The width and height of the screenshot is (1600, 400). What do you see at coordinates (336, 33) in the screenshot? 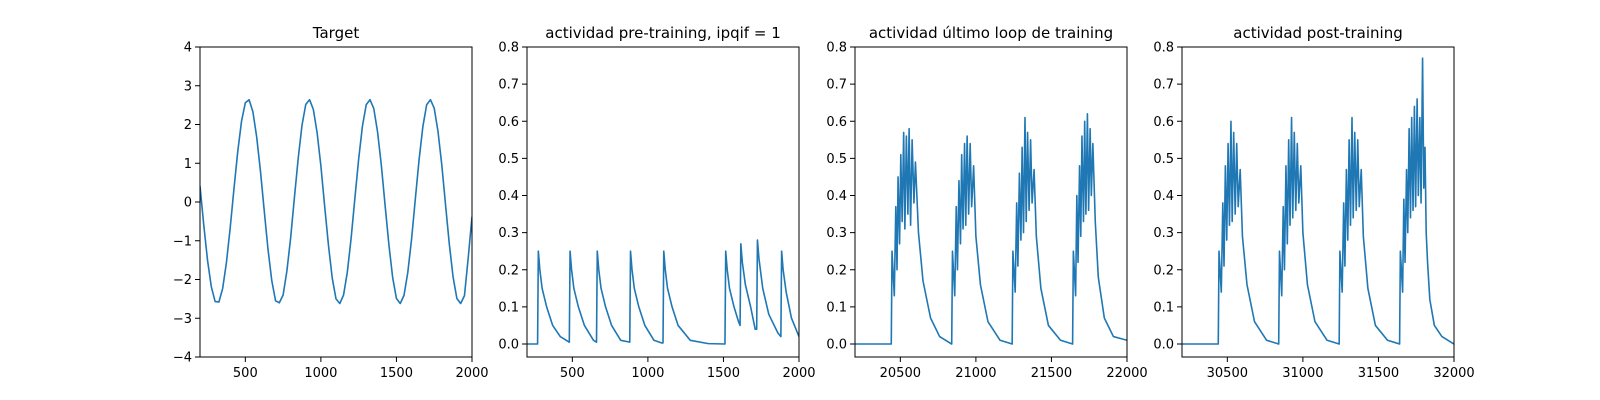
I see `chart-title: Target` at bounding box center [336, 33].